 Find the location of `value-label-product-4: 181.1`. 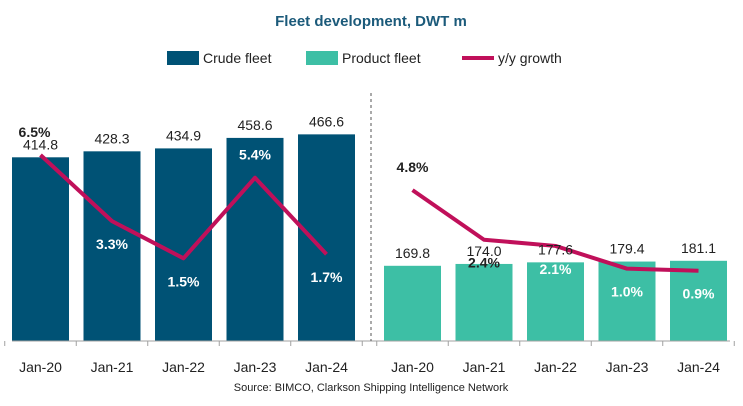

value-label-product-4: 181.1 is located at coordinates (698, 248).